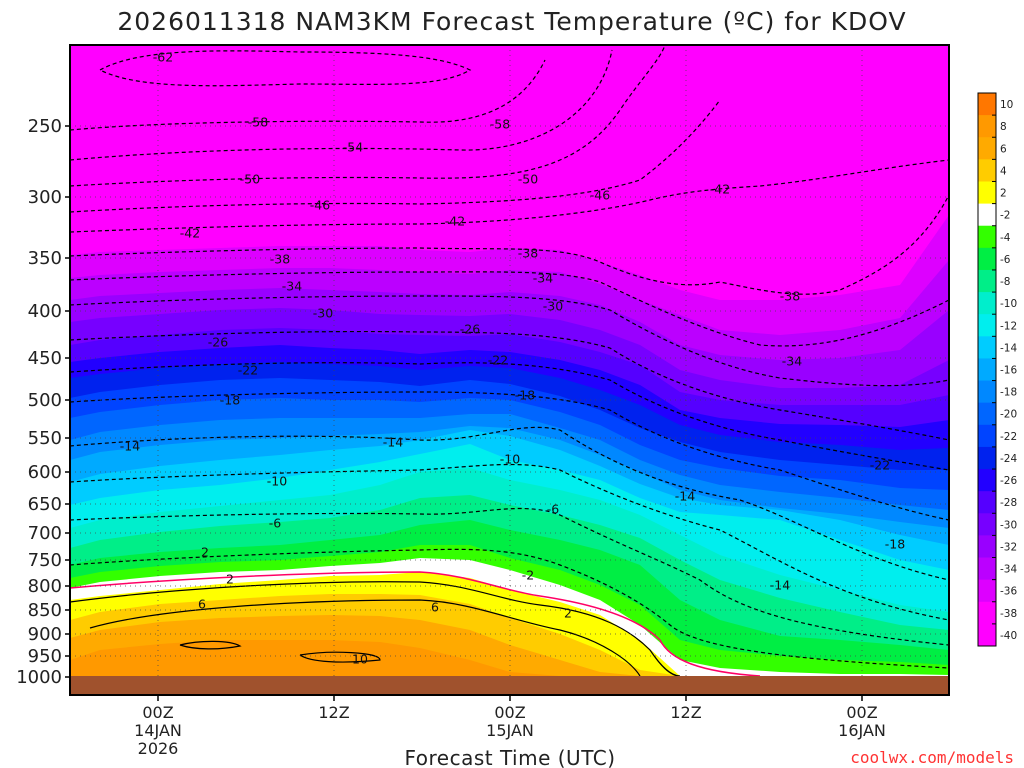 Image resolution: width=1024 pixels, height=768 pixels. I want to click on colorbar-label: -6, so click(1005, 260).